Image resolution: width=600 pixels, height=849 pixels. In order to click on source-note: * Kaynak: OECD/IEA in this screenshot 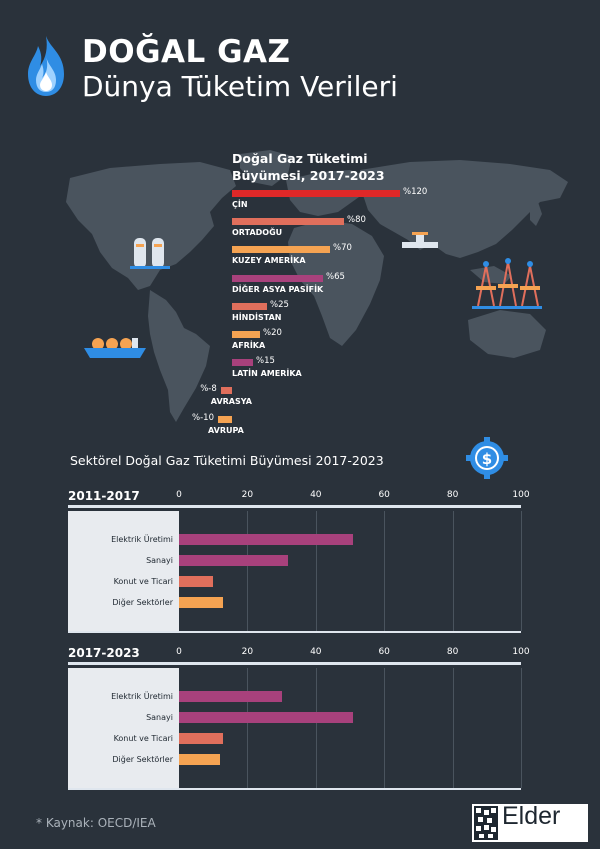, I will do `click(96, 823)`.